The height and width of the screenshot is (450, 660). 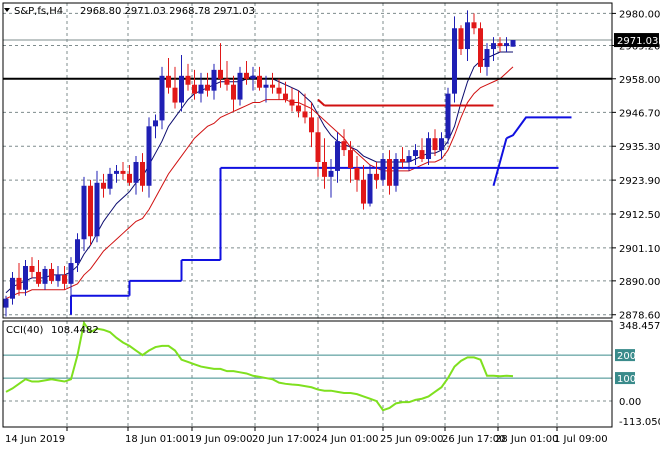 I want to click on price-tick-label: 2878.60, so click(x=639, y=316).